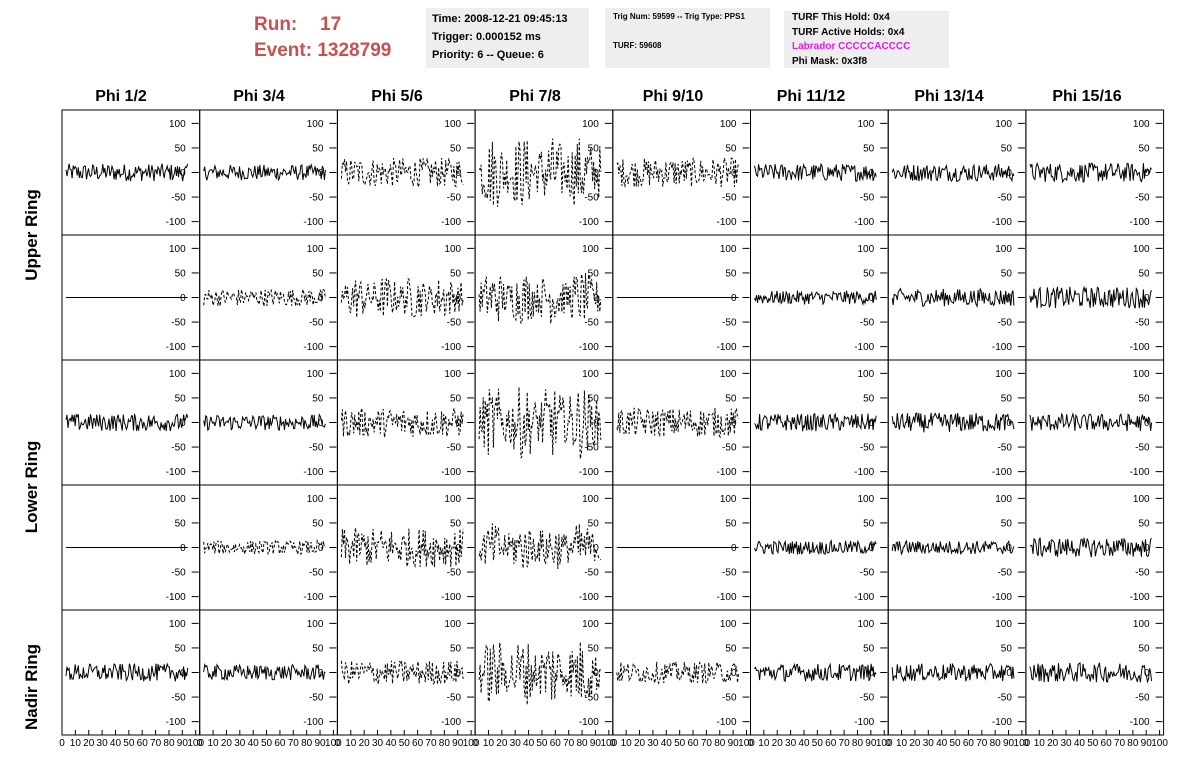 The width and height of the screenshot is (1196, 772). I want to click on x-tick-label: 70, so click(982, 743).